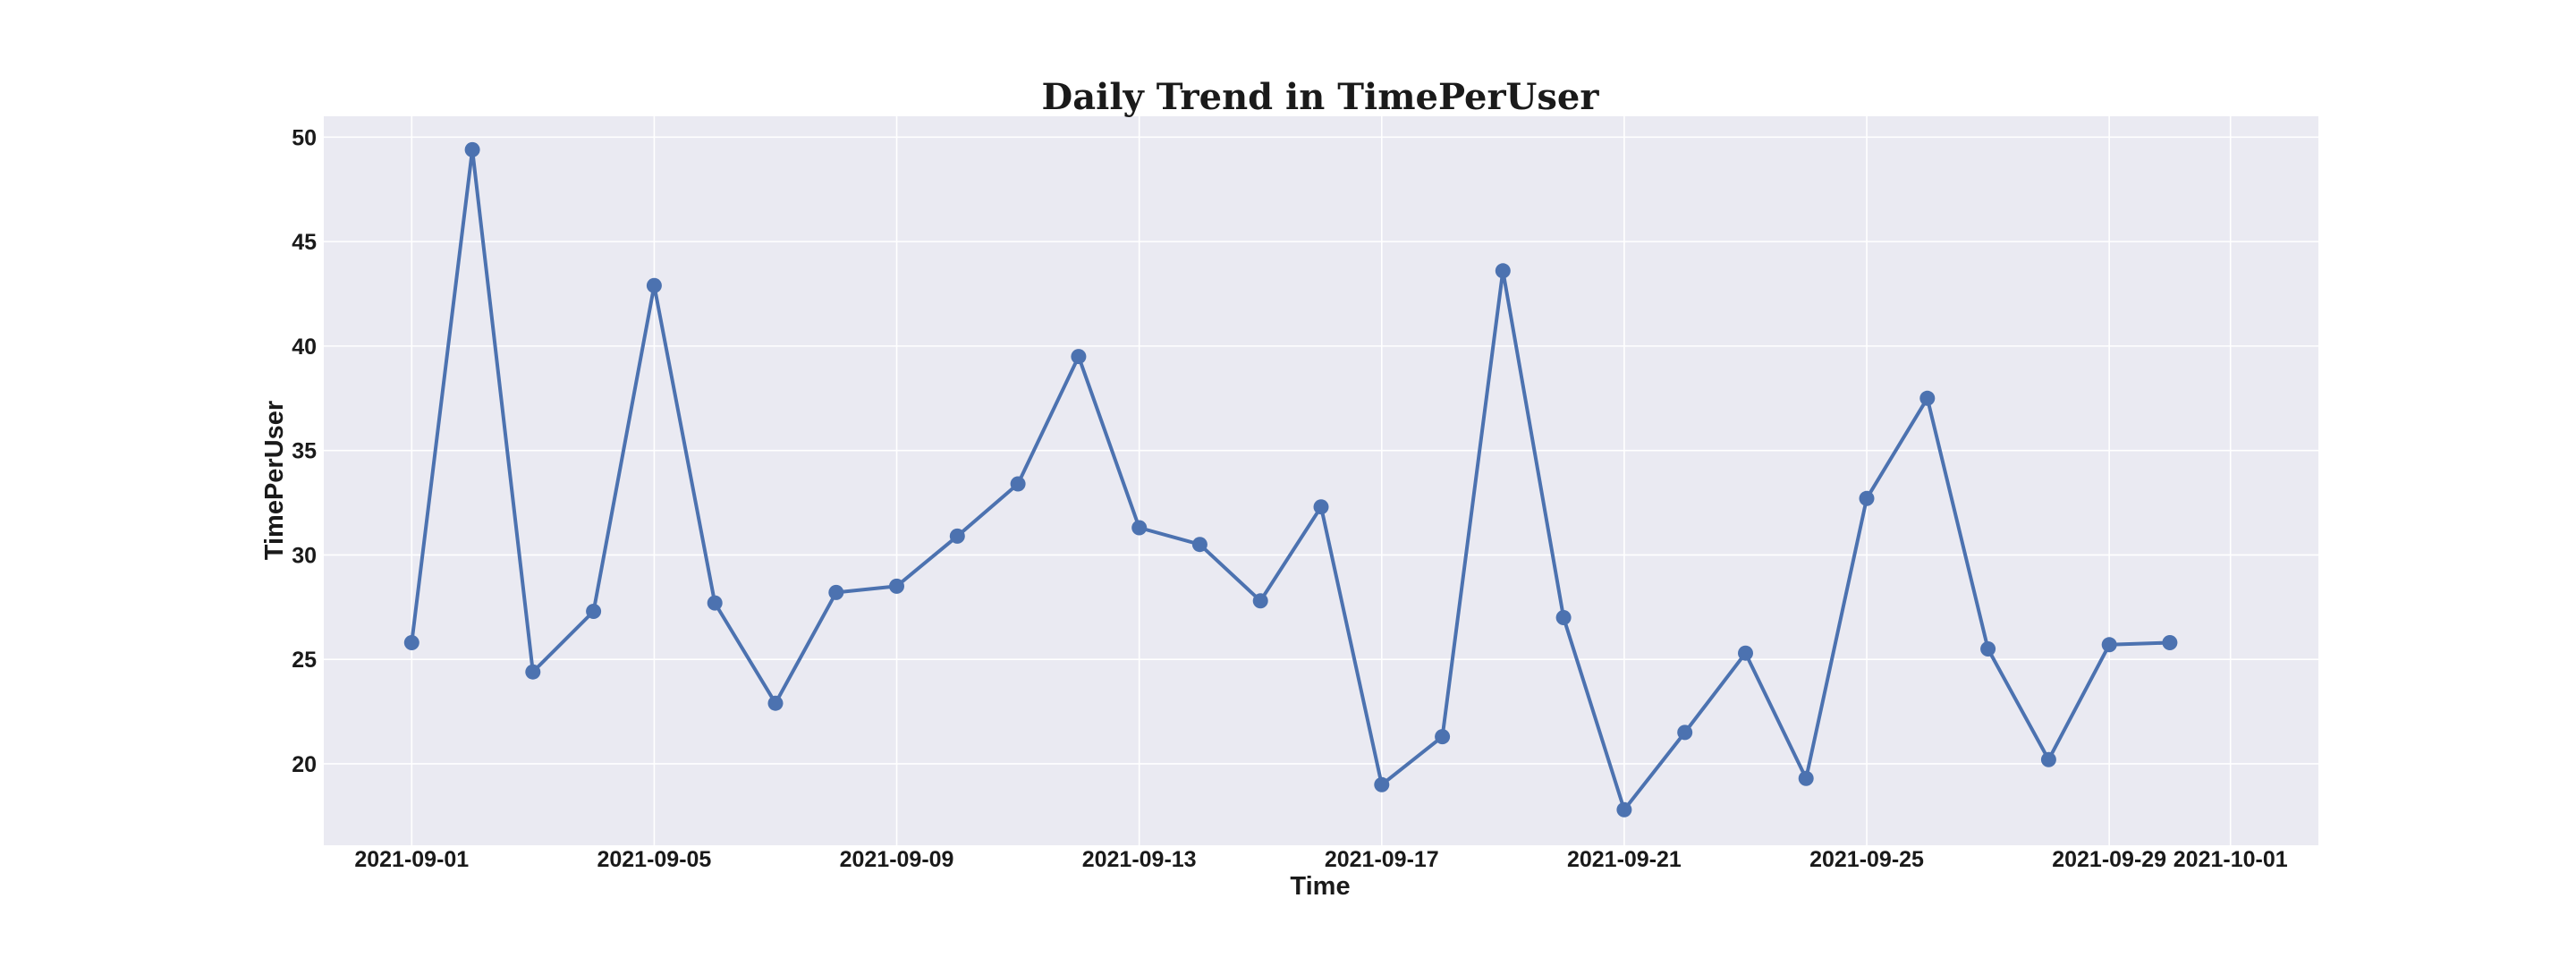 This screenshot has height=966, width=2576. Describe the element at coordinates (304, 555) in the screenshot. I see `y-tick-label: 30` at that location.